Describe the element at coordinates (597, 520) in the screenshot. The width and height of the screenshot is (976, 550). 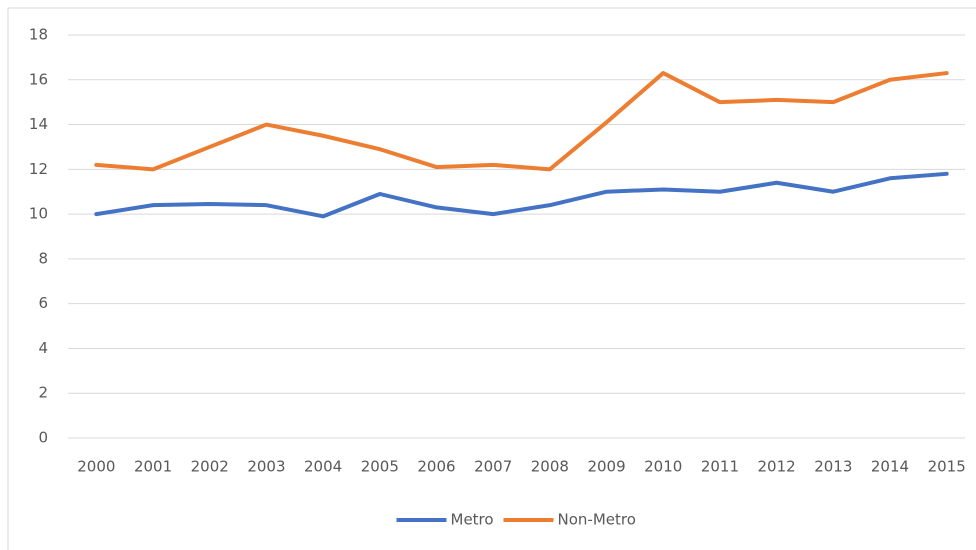
I see `legend-label: Non-Metro` at that location.